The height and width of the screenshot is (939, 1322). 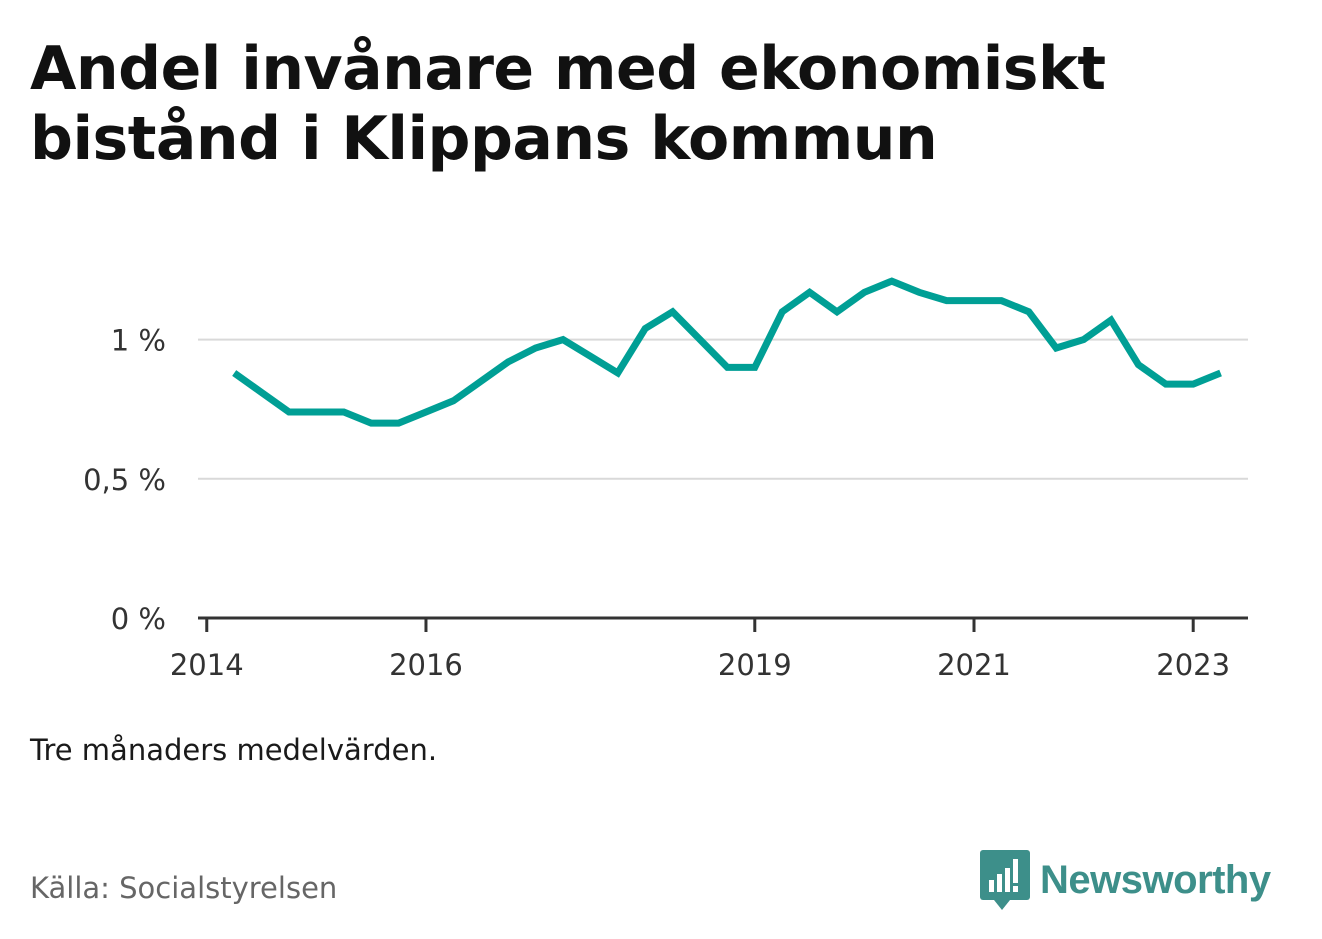 What do you see at coordinates (1155, 879) in the screenshot?
I see `brand-name: Newsworthy` at bounding box center [1155, 879].